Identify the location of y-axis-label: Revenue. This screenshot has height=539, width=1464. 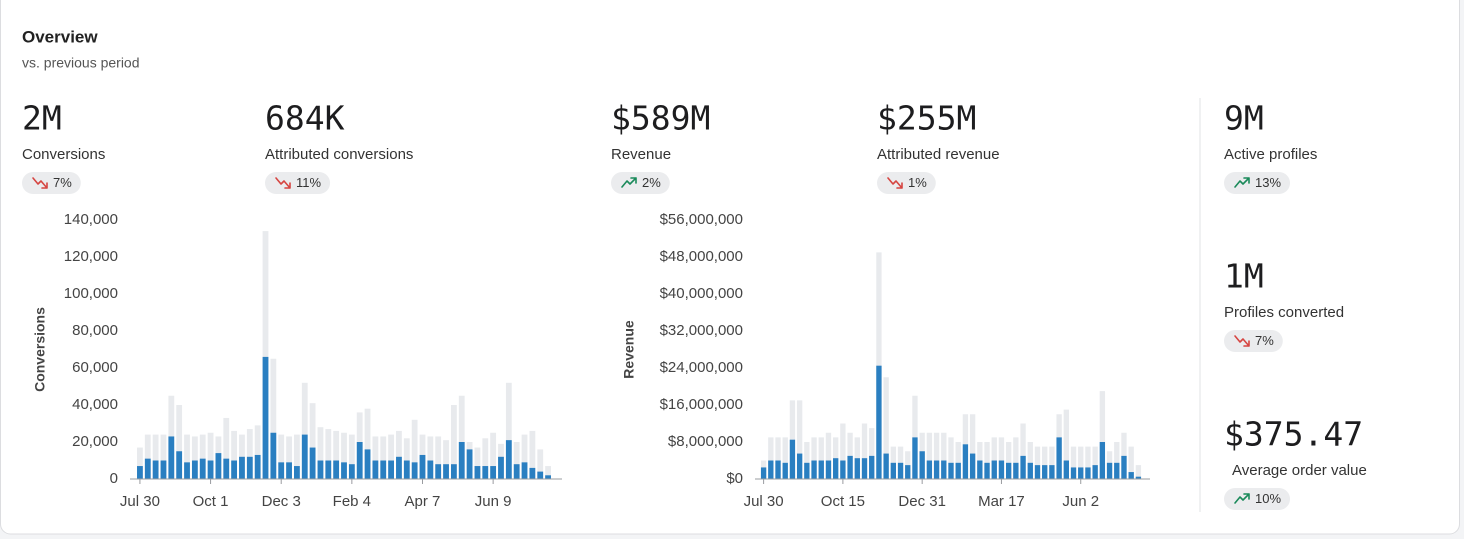
(629, 349).